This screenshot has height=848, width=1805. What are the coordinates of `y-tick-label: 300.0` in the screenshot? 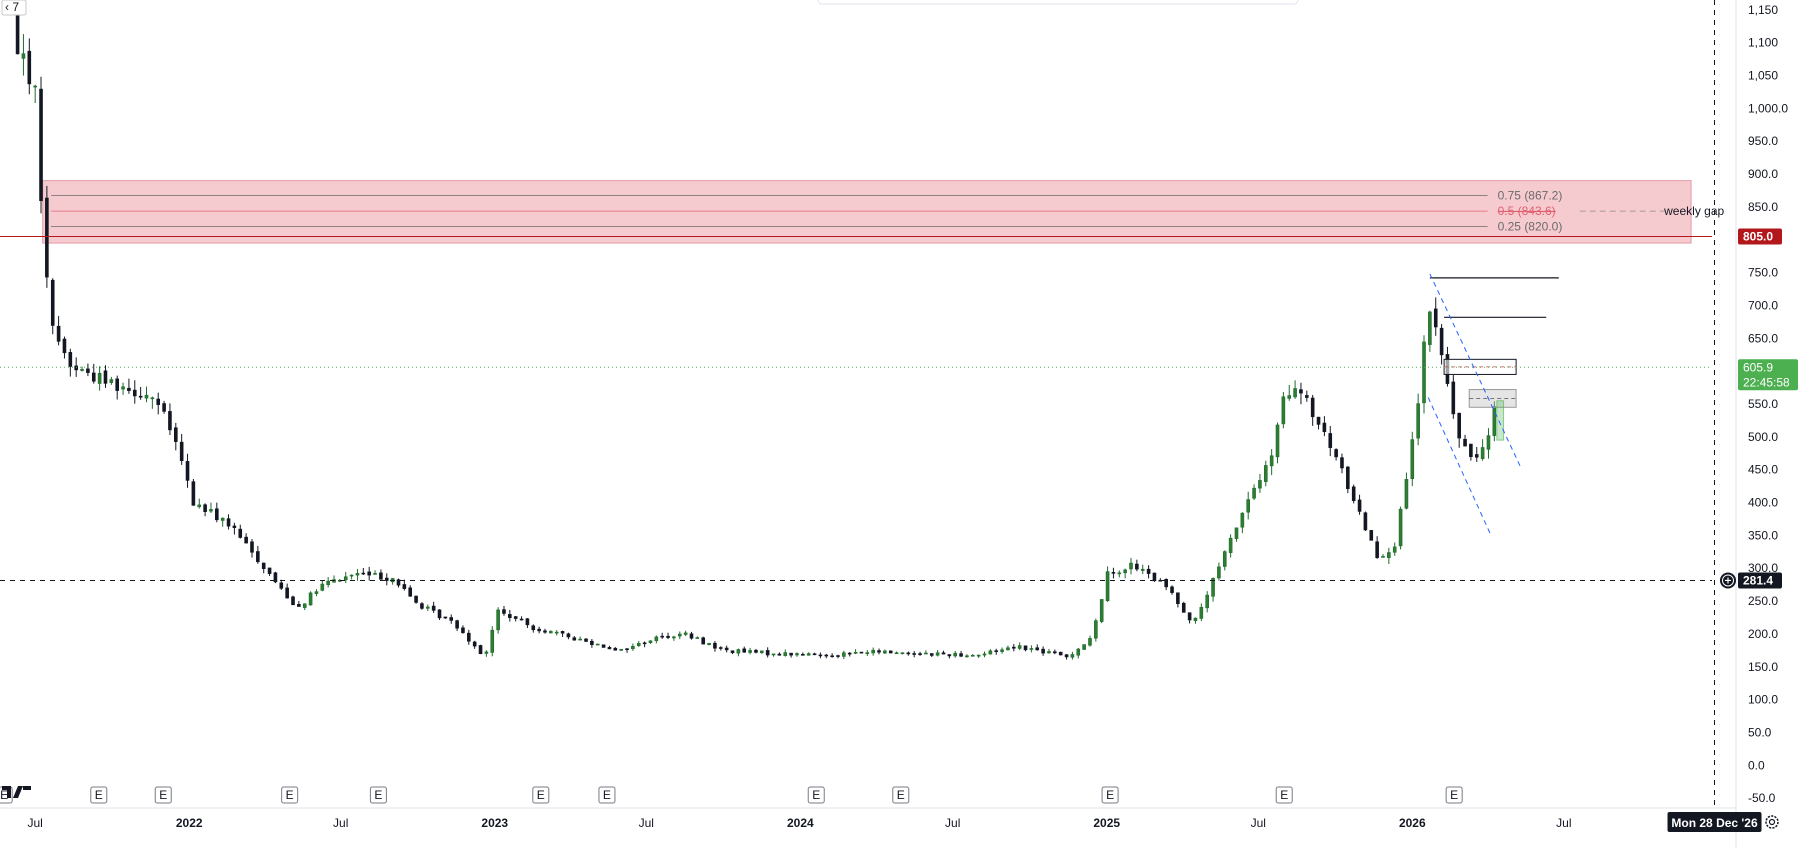 It's located at (1763, 568).